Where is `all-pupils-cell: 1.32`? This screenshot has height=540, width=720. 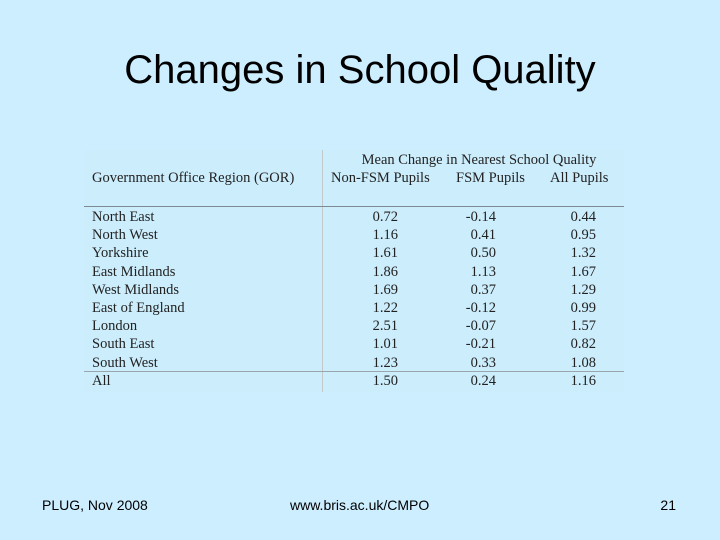
all-pupils-cell: 1.32 is located at coordinates (583, 253).